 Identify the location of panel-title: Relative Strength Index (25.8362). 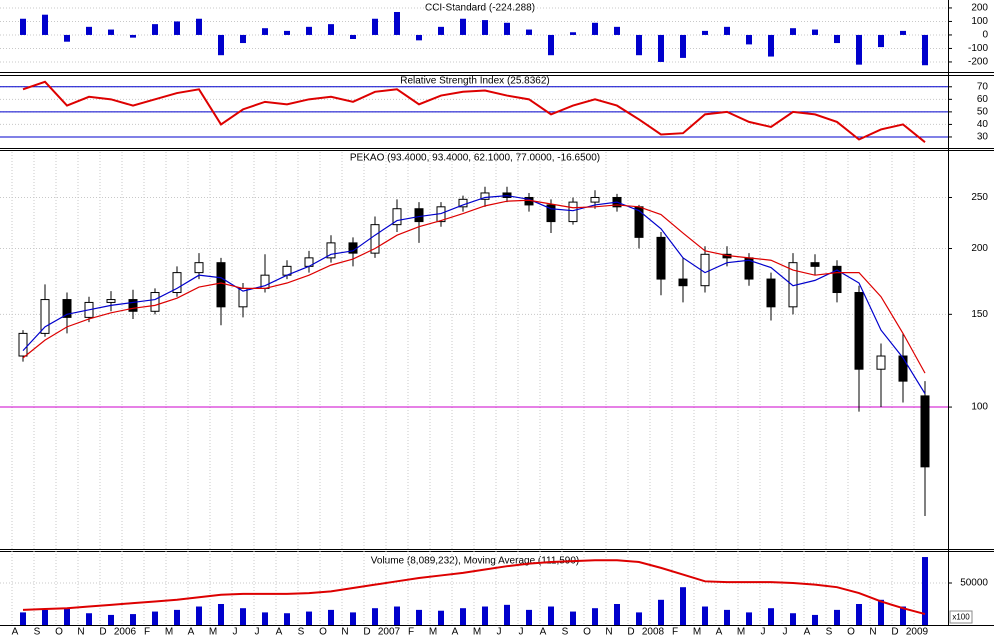
(475, 81).